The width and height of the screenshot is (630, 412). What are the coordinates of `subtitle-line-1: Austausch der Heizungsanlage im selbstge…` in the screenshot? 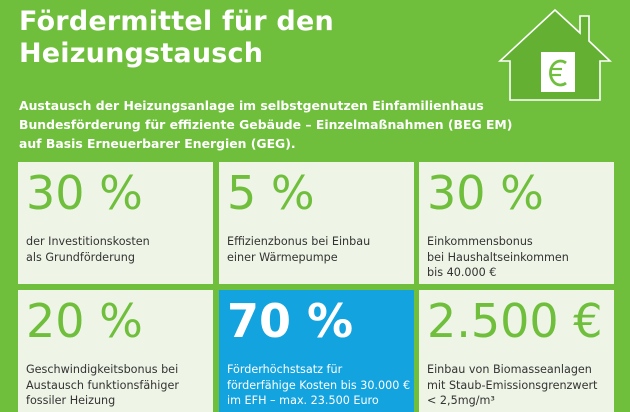 It's located at (251, 105).